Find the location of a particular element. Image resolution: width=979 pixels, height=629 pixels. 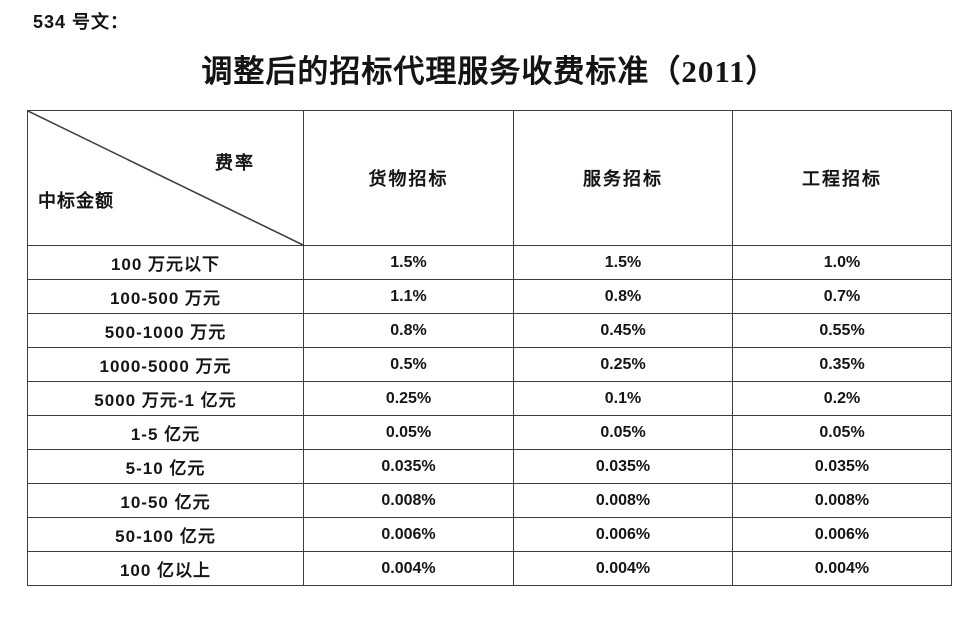

corner-header-cell: 费率 中标金额 is located at coordinates (165, 178).